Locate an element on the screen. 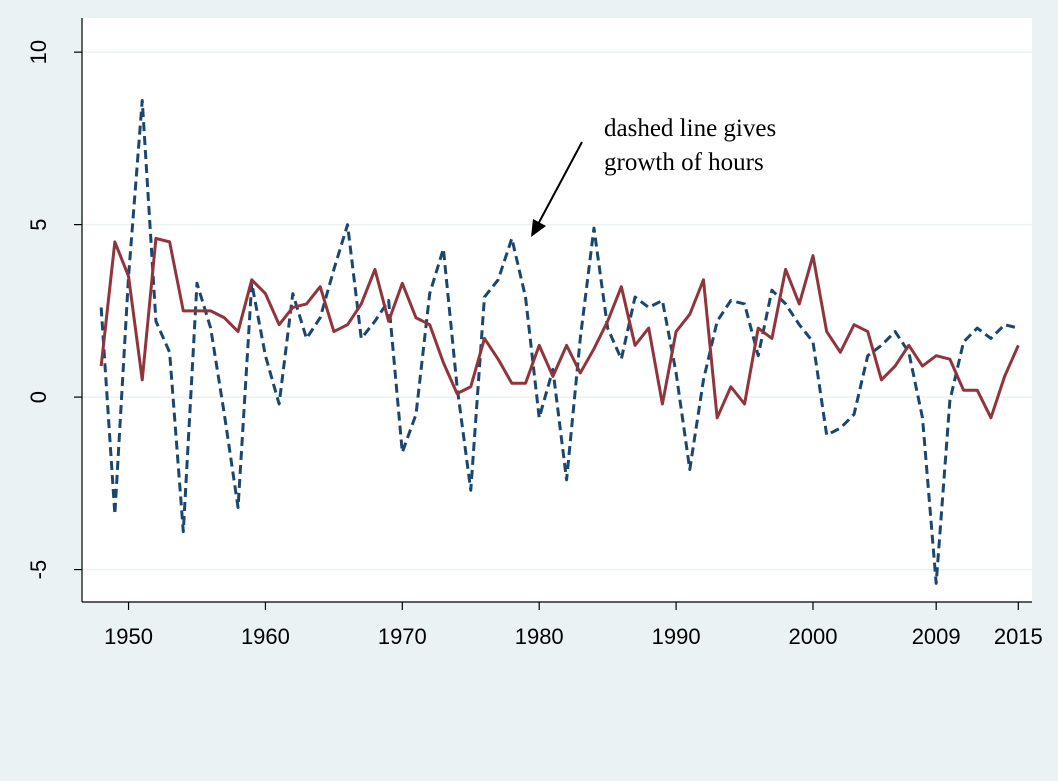  y-tick-label: 5 is located at coordinates (38, 224).